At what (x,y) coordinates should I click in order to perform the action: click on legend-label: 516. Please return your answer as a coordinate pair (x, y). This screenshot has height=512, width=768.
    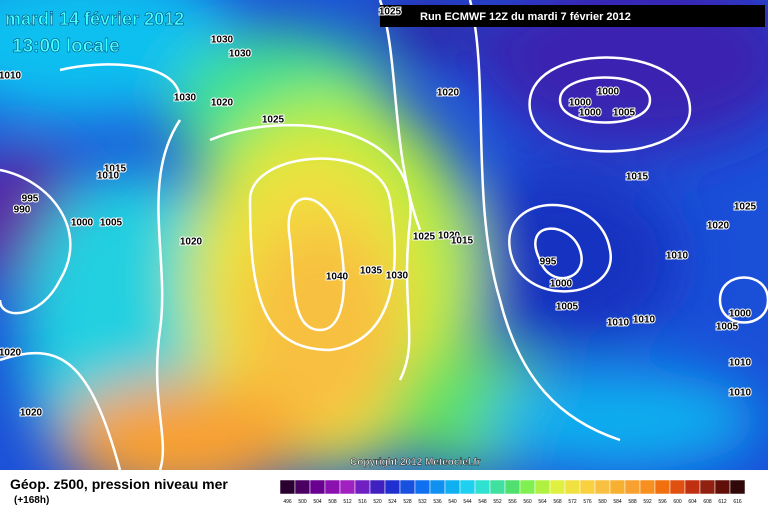
    Looking at the image, I should click on (362, 502).